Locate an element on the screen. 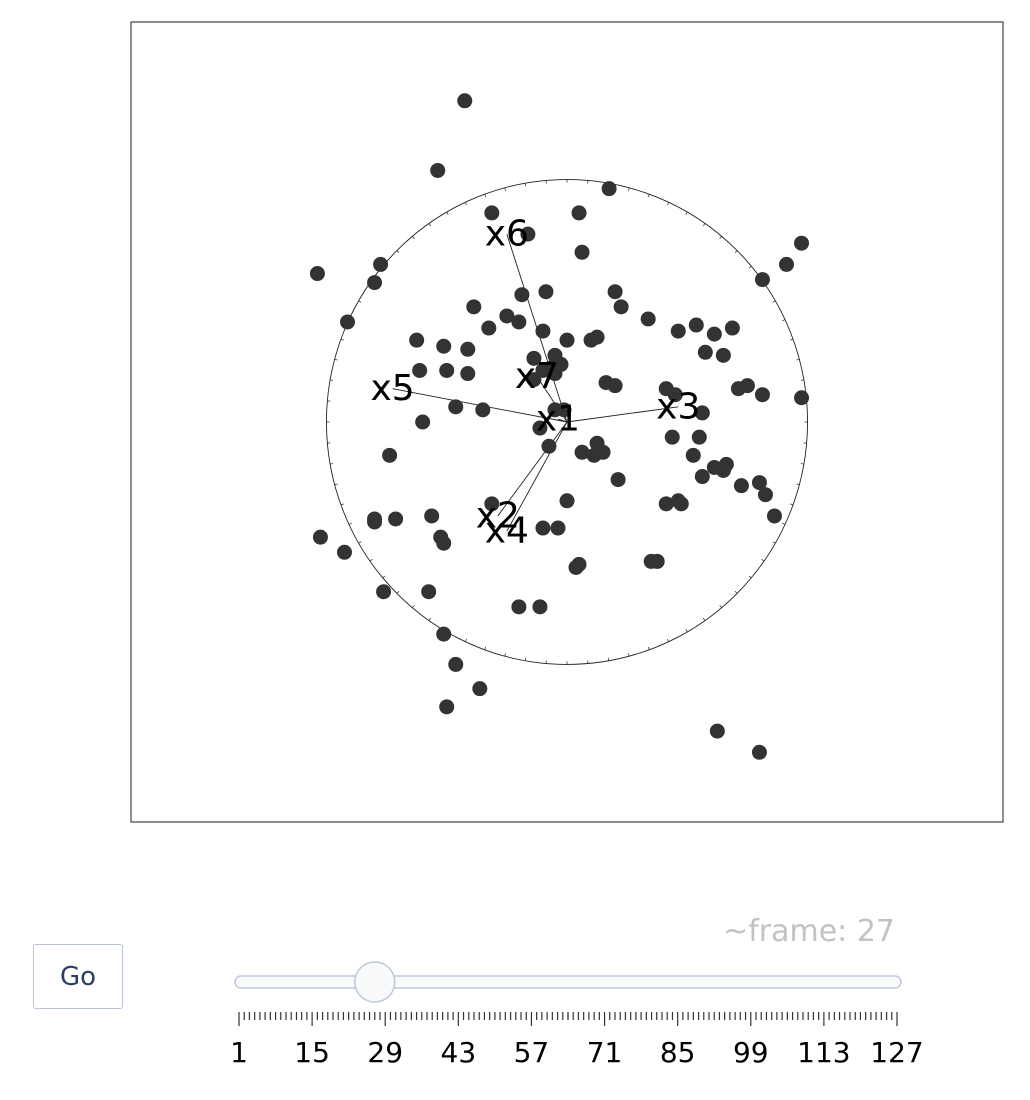 This screenshot has width=1030, height=1100. slider-handle is located at coordinates (375, 982).